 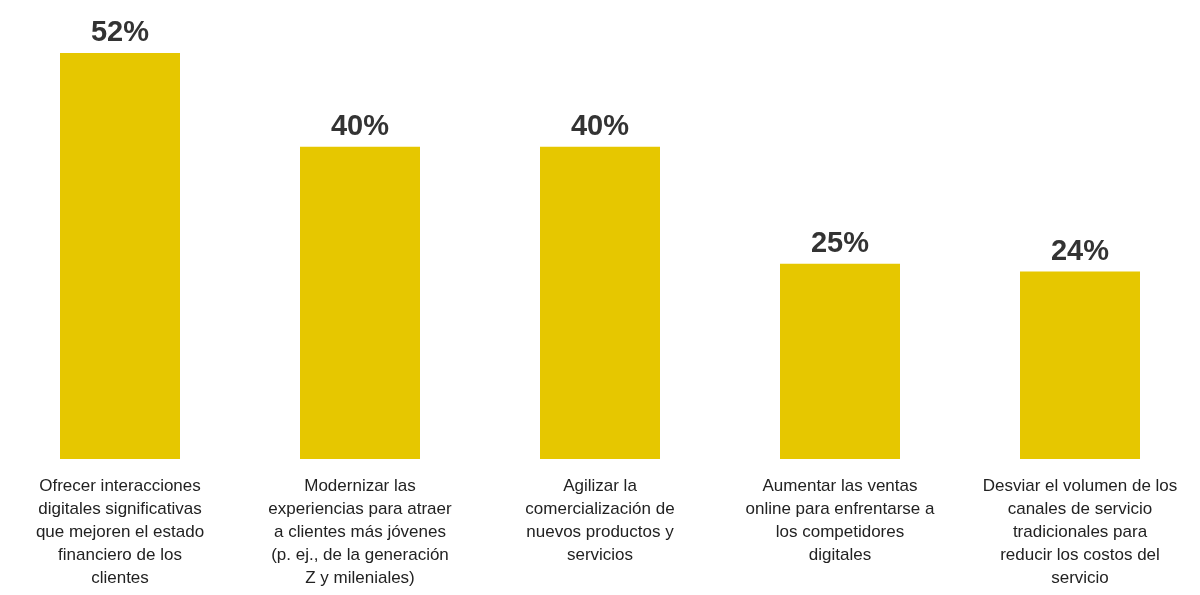 What do you see at coordinates (120, 31) in the screenshot?
I see `data-label: 52%` at bounding box center [120, 31].